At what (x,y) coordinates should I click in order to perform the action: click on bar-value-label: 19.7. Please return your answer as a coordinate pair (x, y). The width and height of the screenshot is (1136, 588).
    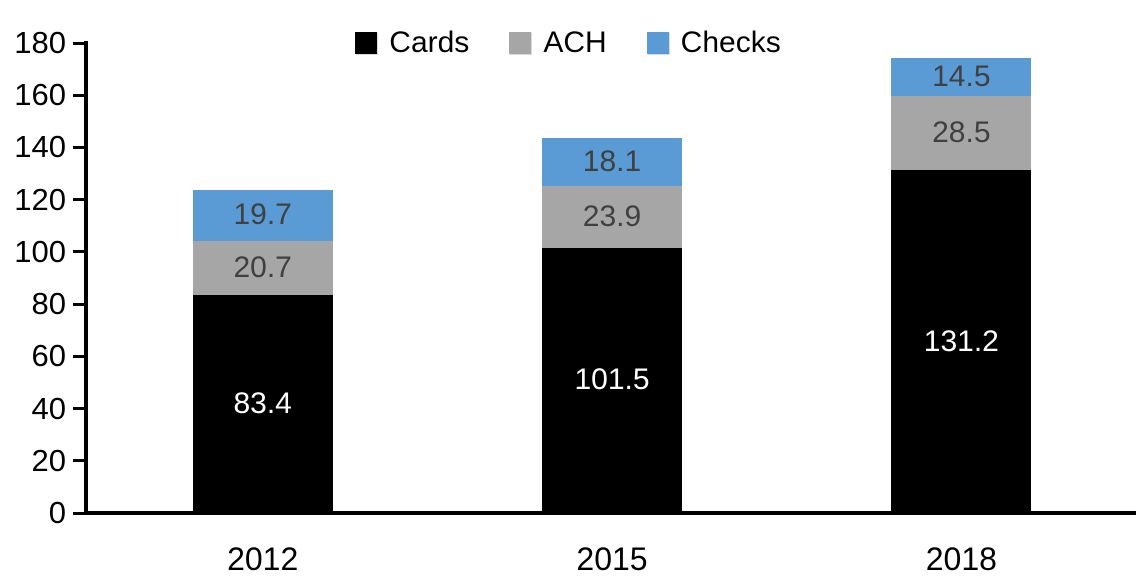
    Looking at the image, I should click on (262, 215).